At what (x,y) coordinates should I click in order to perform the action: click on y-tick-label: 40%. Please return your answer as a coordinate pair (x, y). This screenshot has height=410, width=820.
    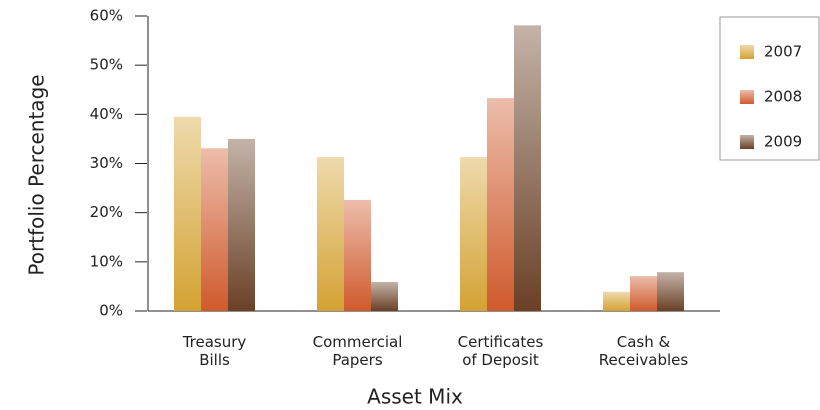
    Looking at the image, I should click on (106, 114).